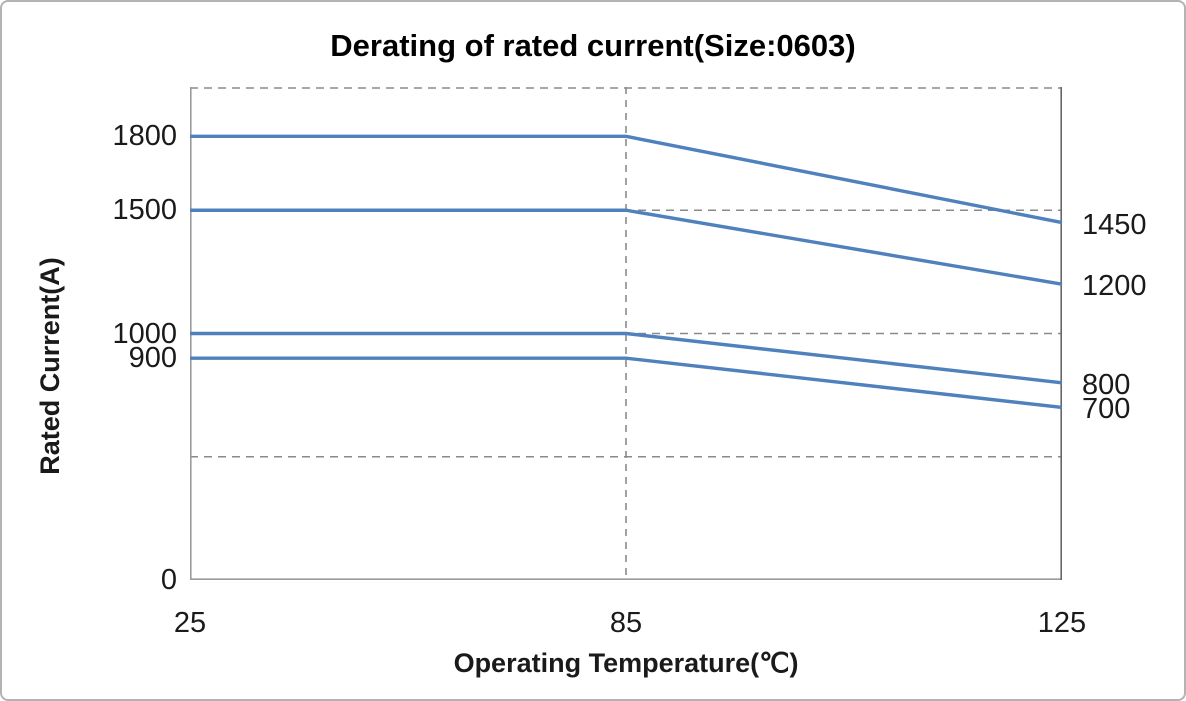 The image size is (1186, 701). I want to click on series-end-label: 1450, so click(1114, 224).